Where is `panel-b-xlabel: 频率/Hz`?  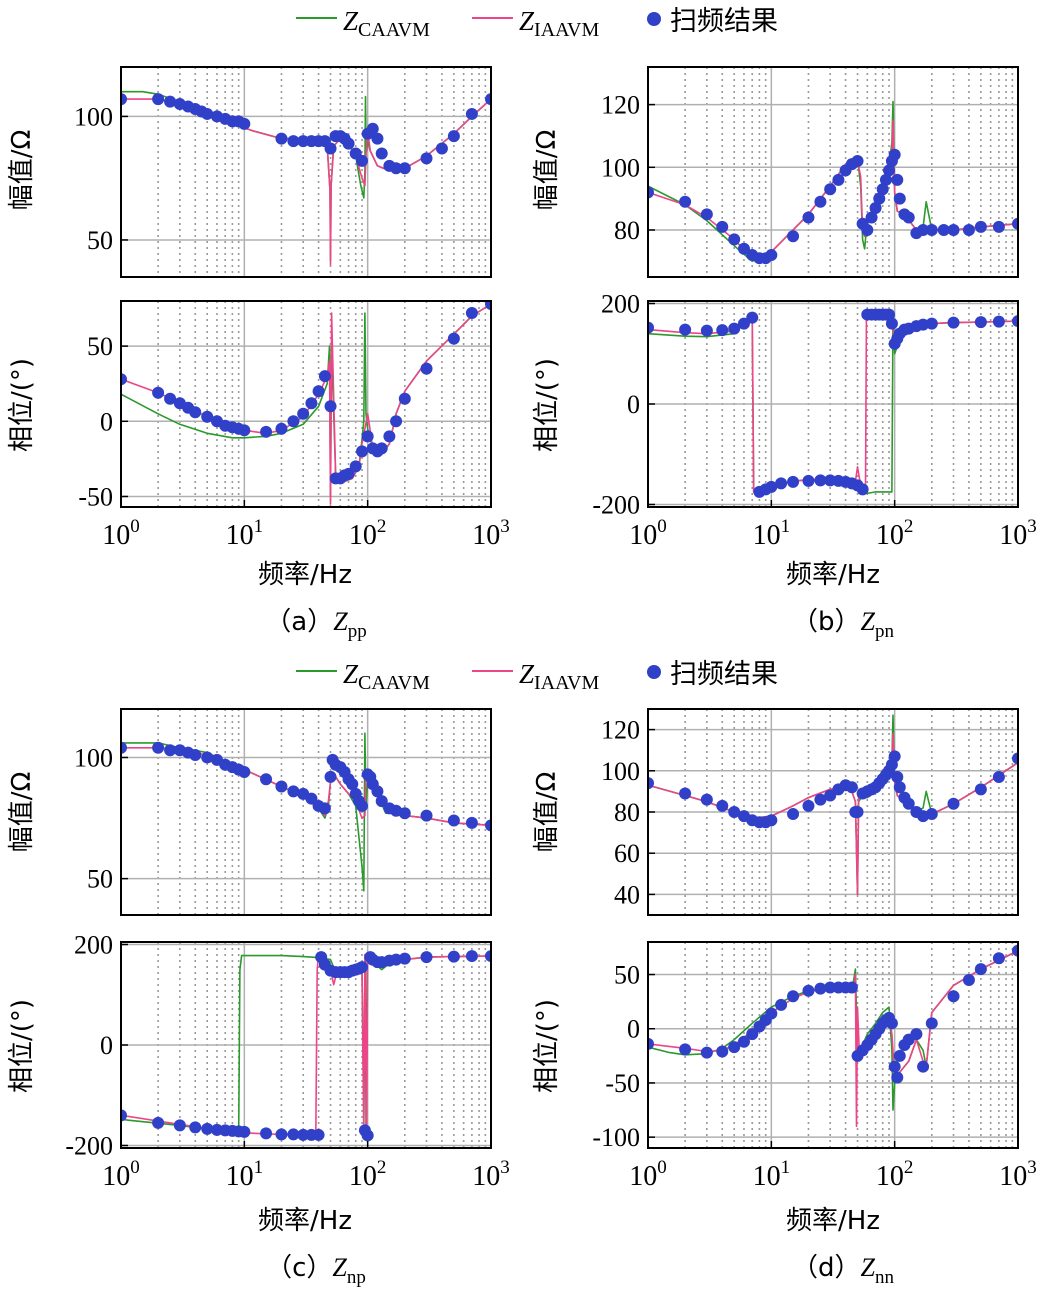
panel-b-xlabel: 频率/Hz is located at coordinates (833, 575).